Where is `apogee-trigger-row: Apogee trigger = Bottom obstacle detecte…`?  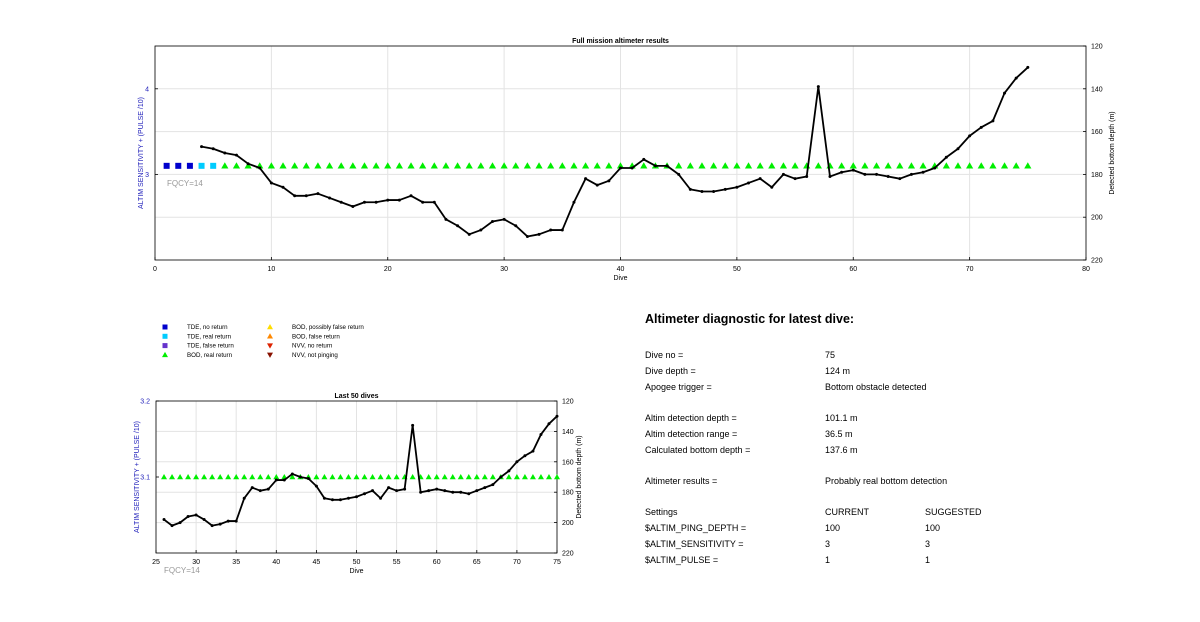 apogee-trigger-row: Apogee trigger = Bottom obstacle detecte… is located at coordinates (905, 387).